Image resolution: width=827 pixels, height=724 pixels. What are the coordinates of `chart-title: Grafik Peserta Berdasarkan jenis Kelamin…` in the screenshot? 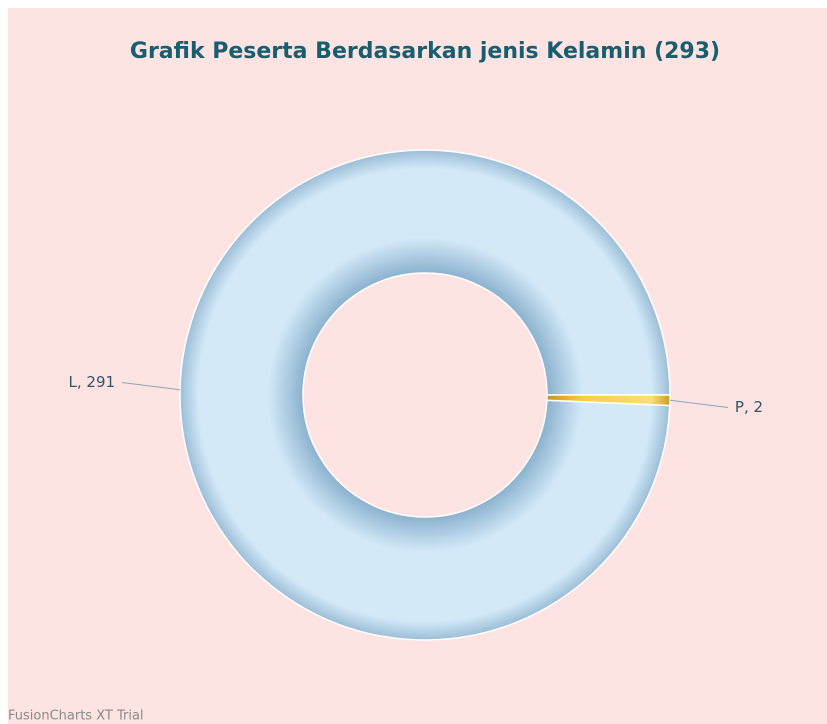 It's located at (425, 51).